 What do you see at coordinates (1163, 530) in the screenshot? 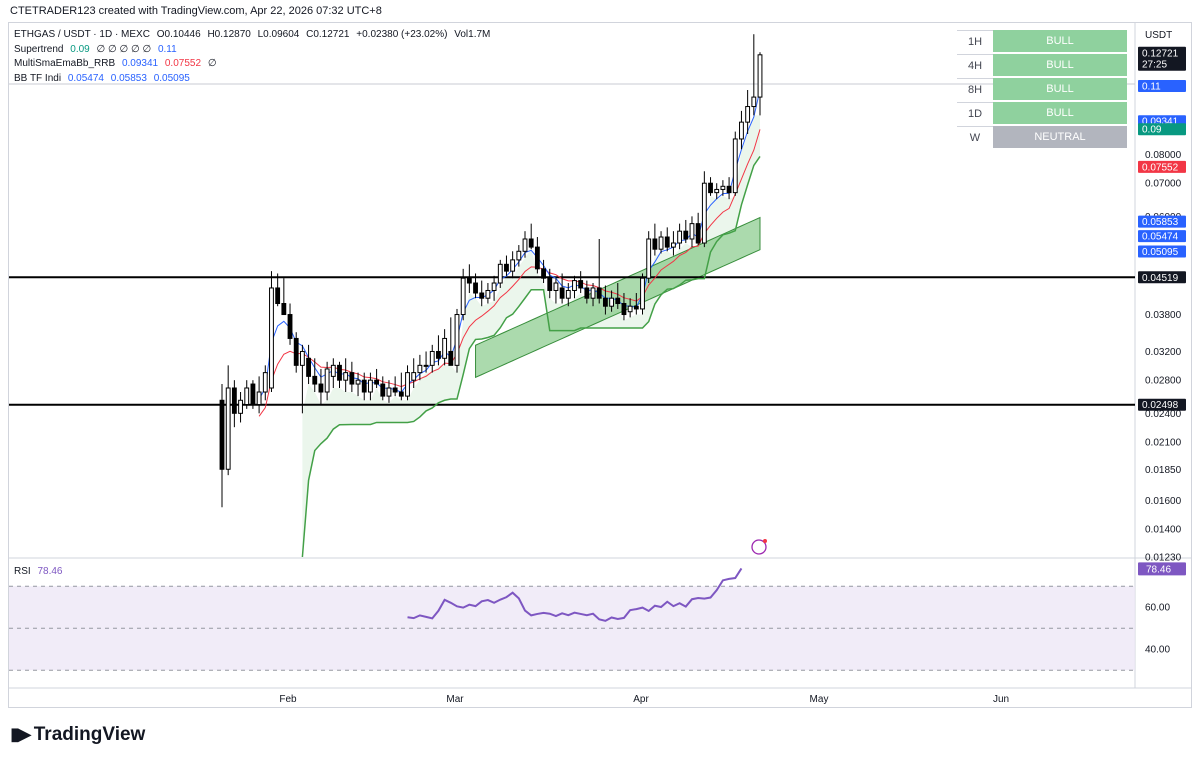
I see `price-tick-label: 0.01400` at bounding box center [1163, 530].